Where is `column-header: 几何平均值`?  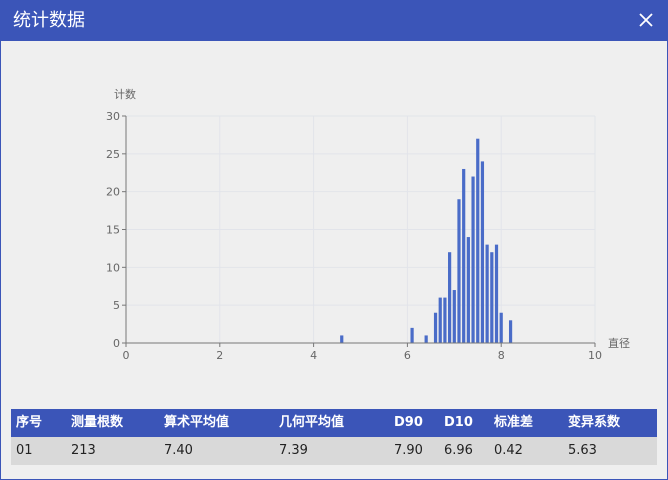
column-header: 几何平均值 is located at coordinates (312, 422).